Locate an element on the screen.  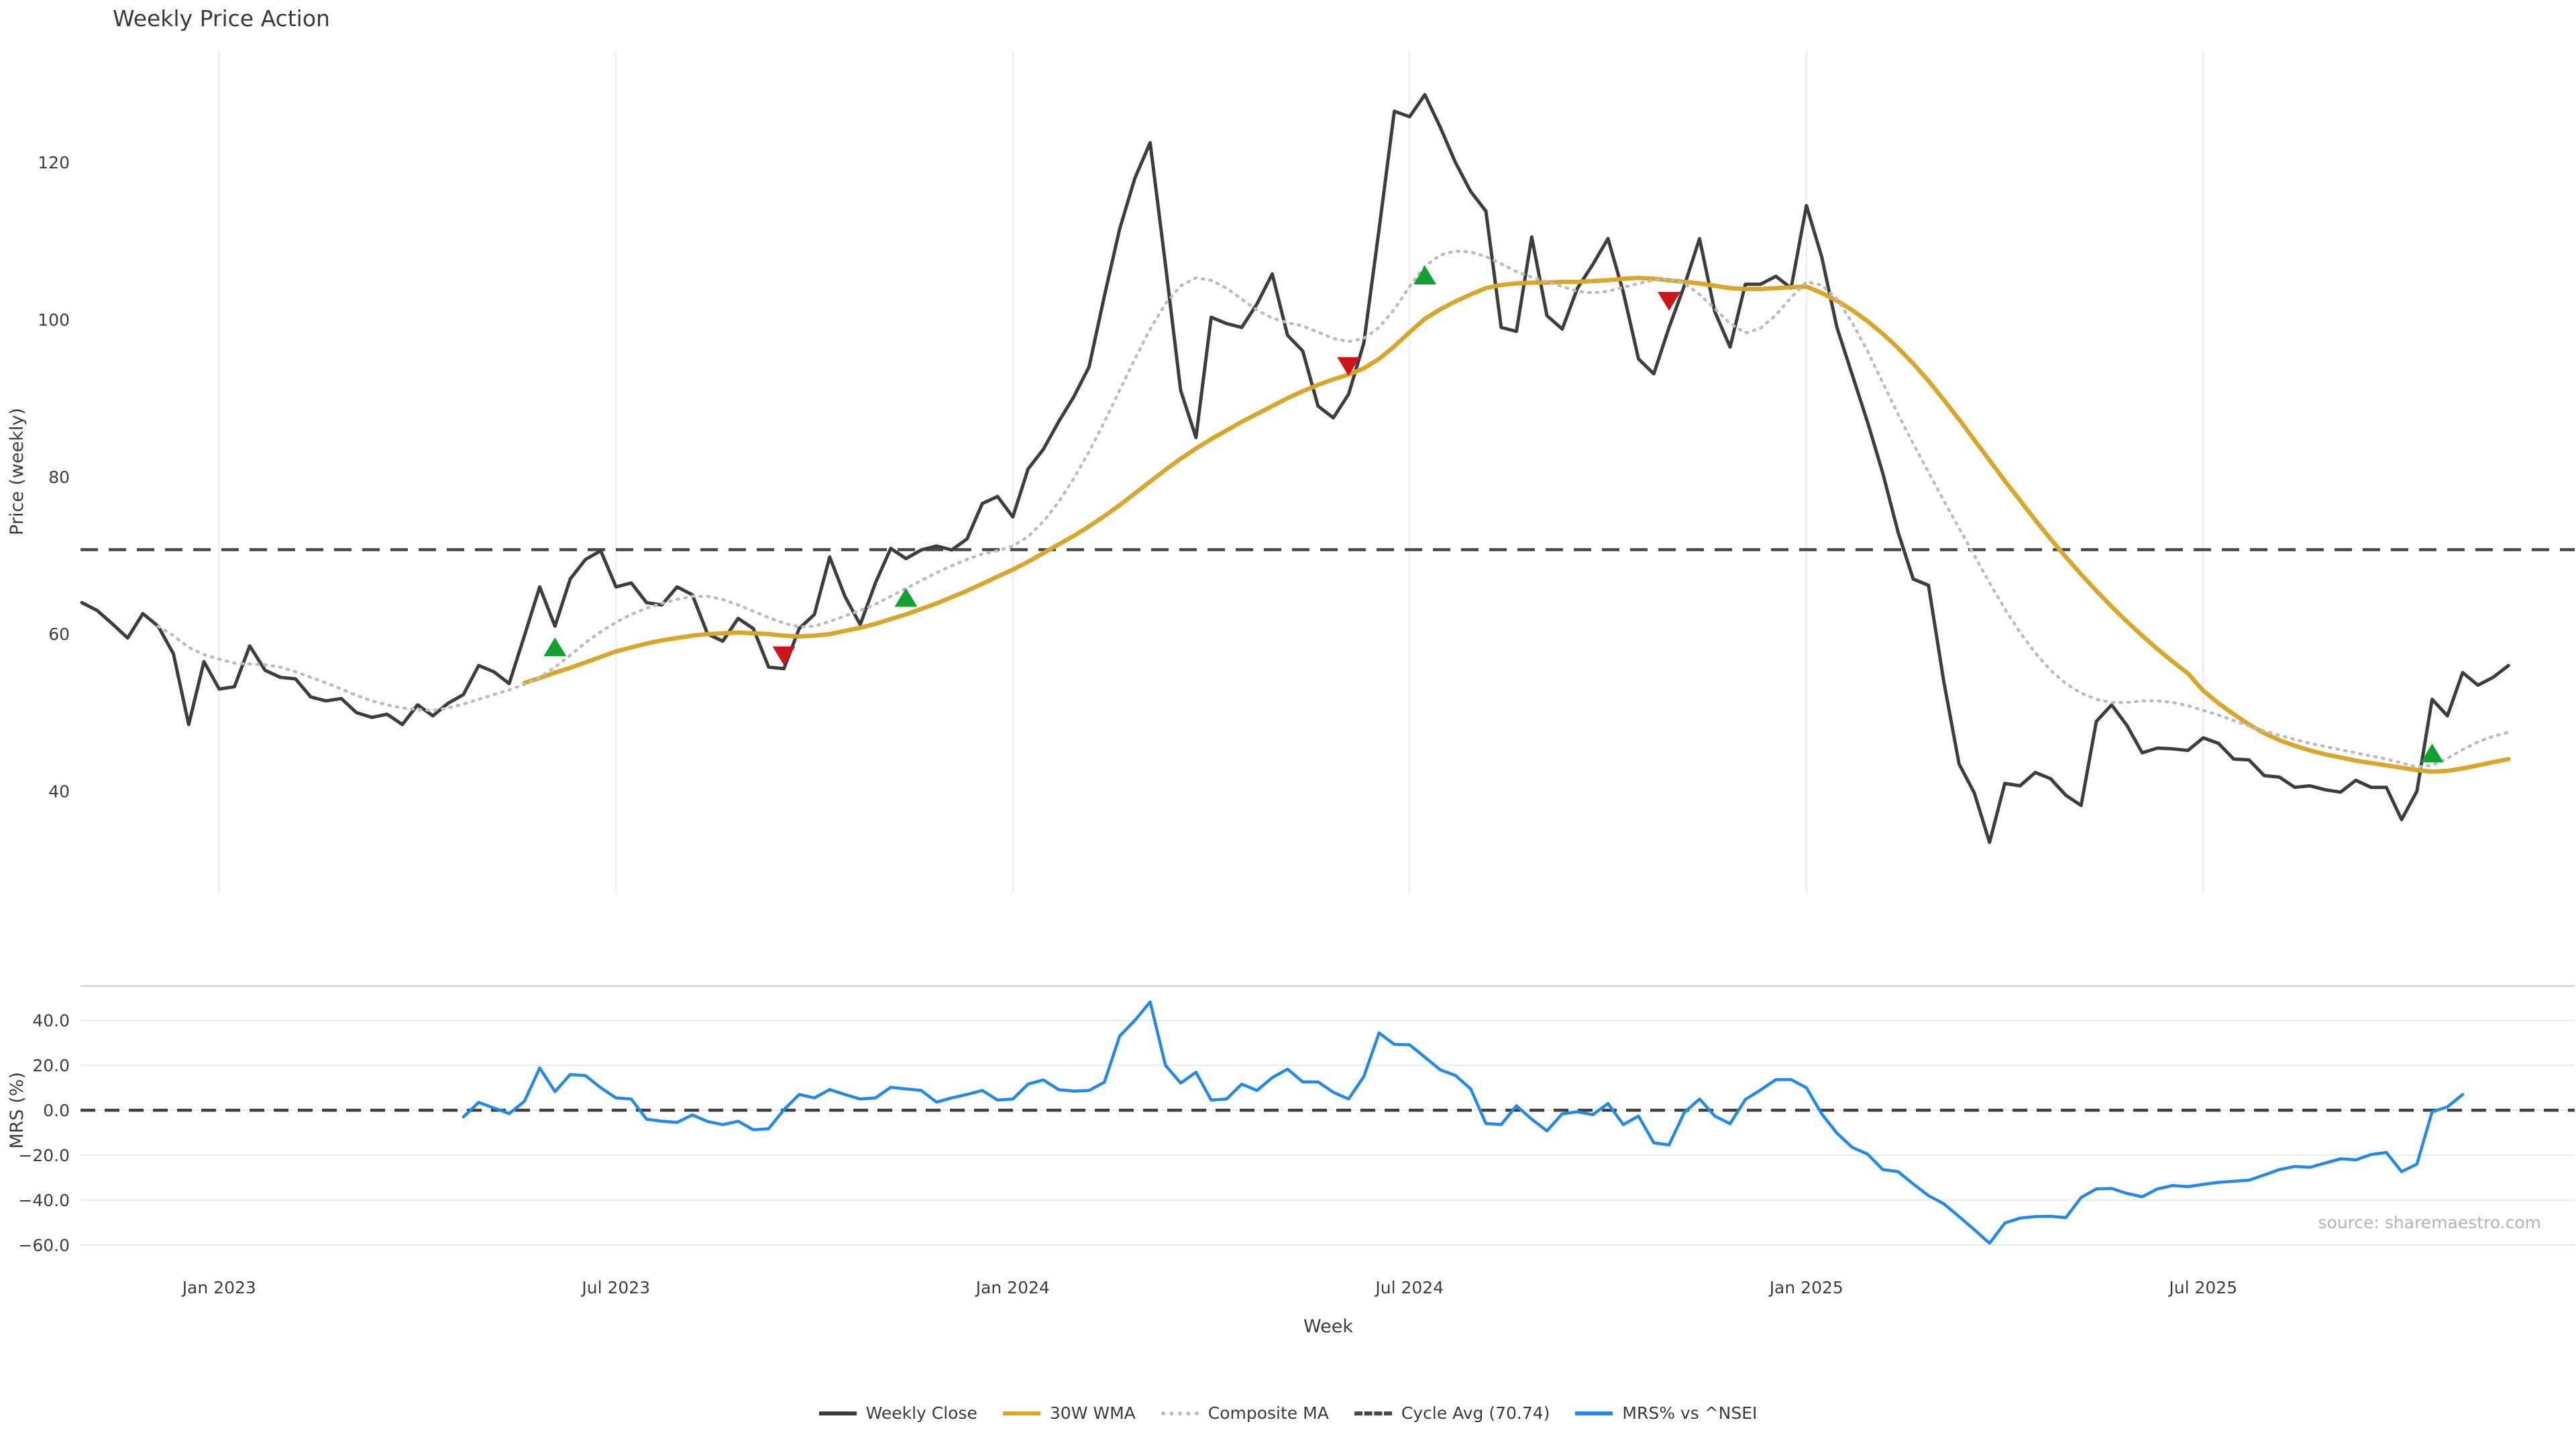
mrs-y-tick-label: 0.0 is located at coordinates (56, 1110).